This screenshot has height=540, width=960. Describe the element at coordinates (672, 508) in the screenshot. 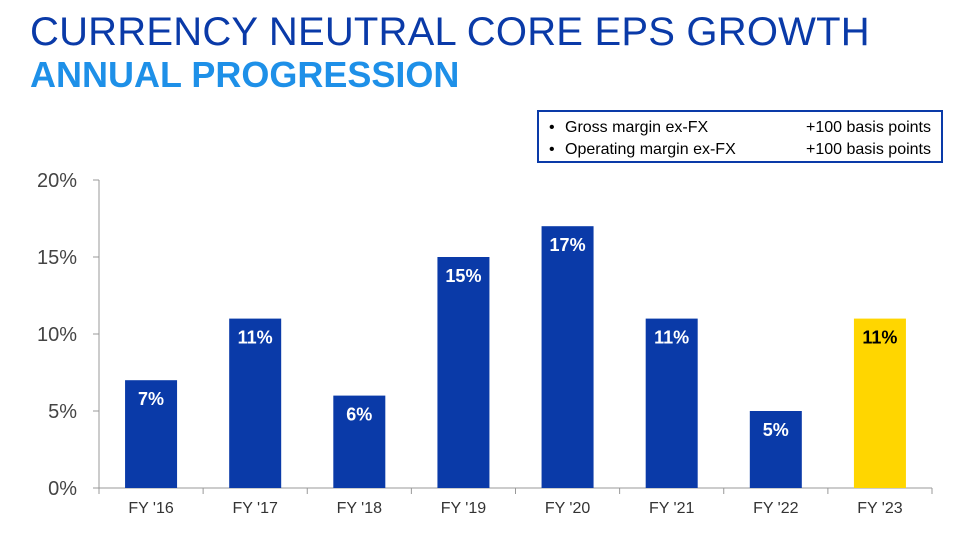

I see `x-tick-label: FY '21` at that location.